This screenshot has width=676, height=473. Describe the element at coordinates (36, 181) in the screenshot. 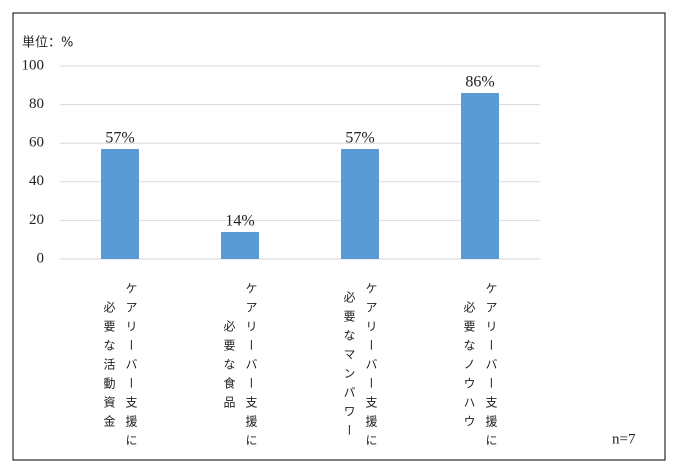

I see `y-tick-label: 40` at that location.